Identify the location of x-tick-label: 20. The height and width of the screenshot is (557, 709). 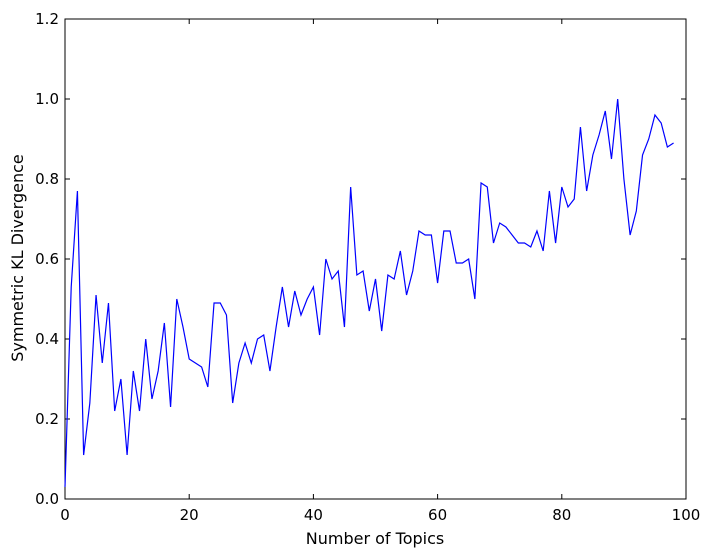
(189, 515).